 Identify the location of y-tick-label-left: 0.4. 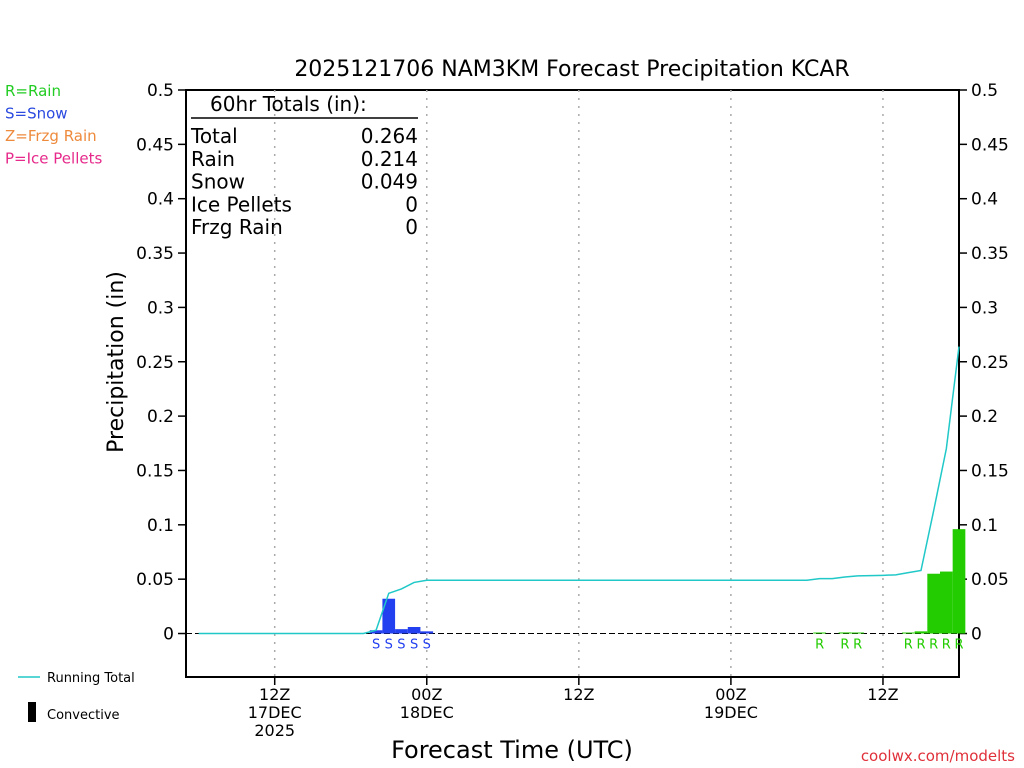
(160, 200).